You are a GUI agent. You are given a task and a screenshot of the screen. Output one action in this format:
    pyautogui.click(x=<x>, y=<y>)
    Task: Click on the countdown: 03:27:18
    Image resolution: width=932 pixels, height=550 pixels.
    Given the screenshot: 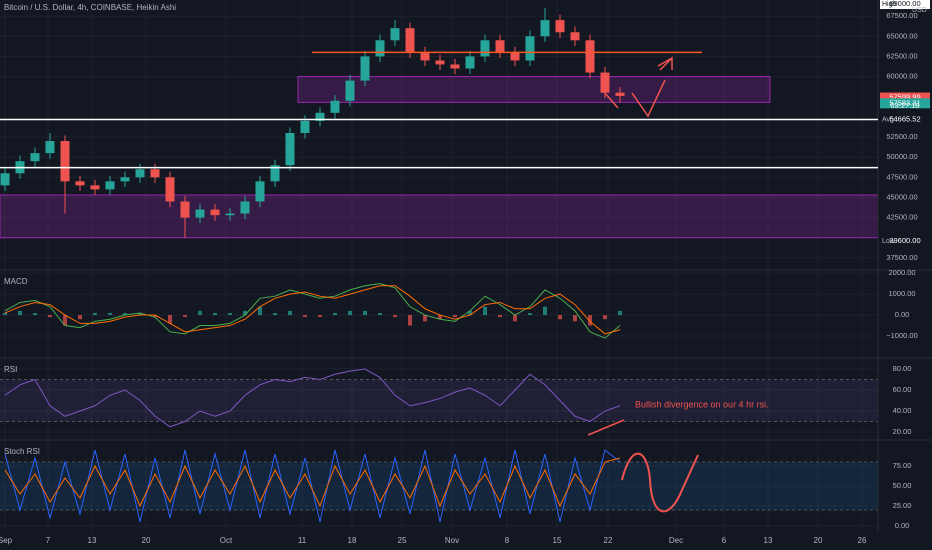 What is the action you would take?
    pyautogui.click(x=904, y=105)
    